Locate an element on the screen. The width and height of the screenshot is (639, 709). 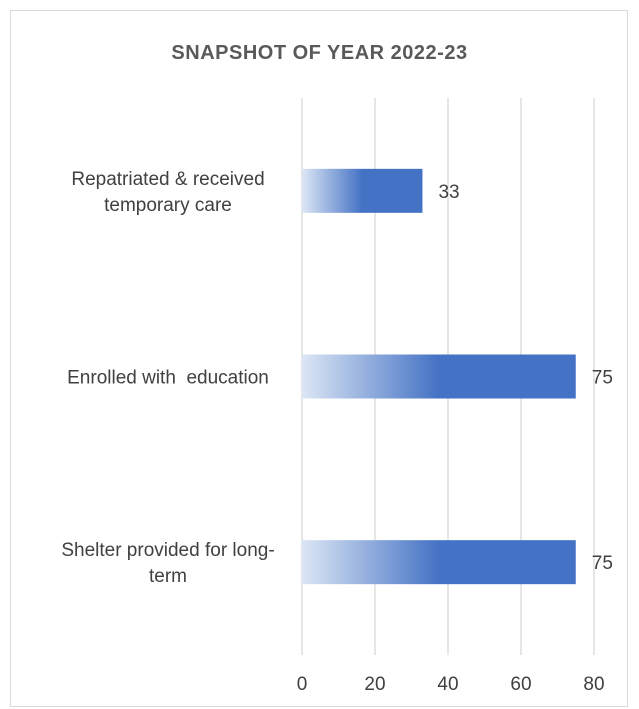
data-label-1: 75 is located at coordinates (602, 378).